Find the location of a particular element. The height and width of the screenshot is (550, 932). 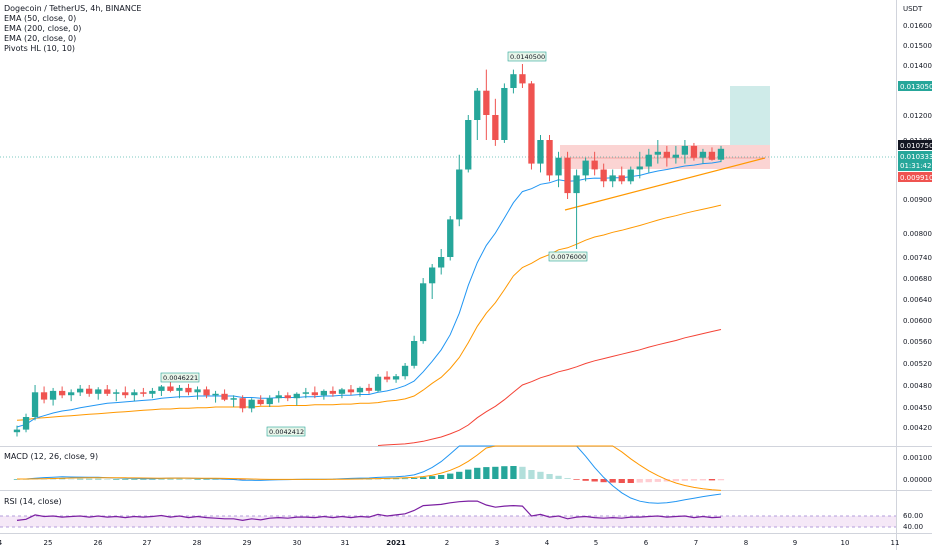

rsi-tick-2: 40.00 is located at coordinates (913, 527).